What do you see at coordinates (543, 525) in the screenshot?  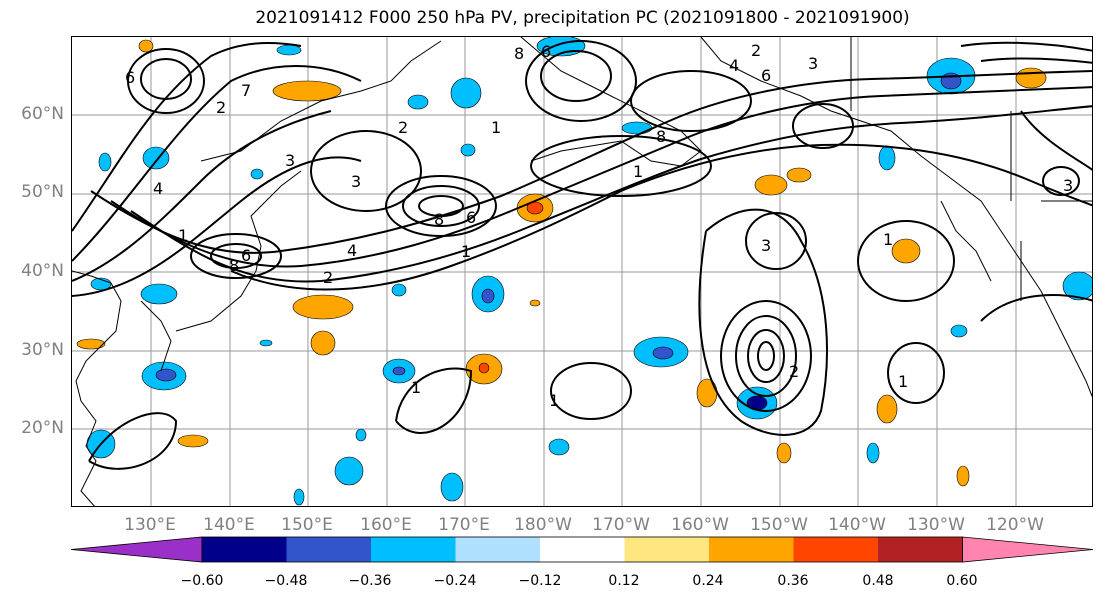 I see `lon-label-180w: 180°W` at bounding box center [543, 525].